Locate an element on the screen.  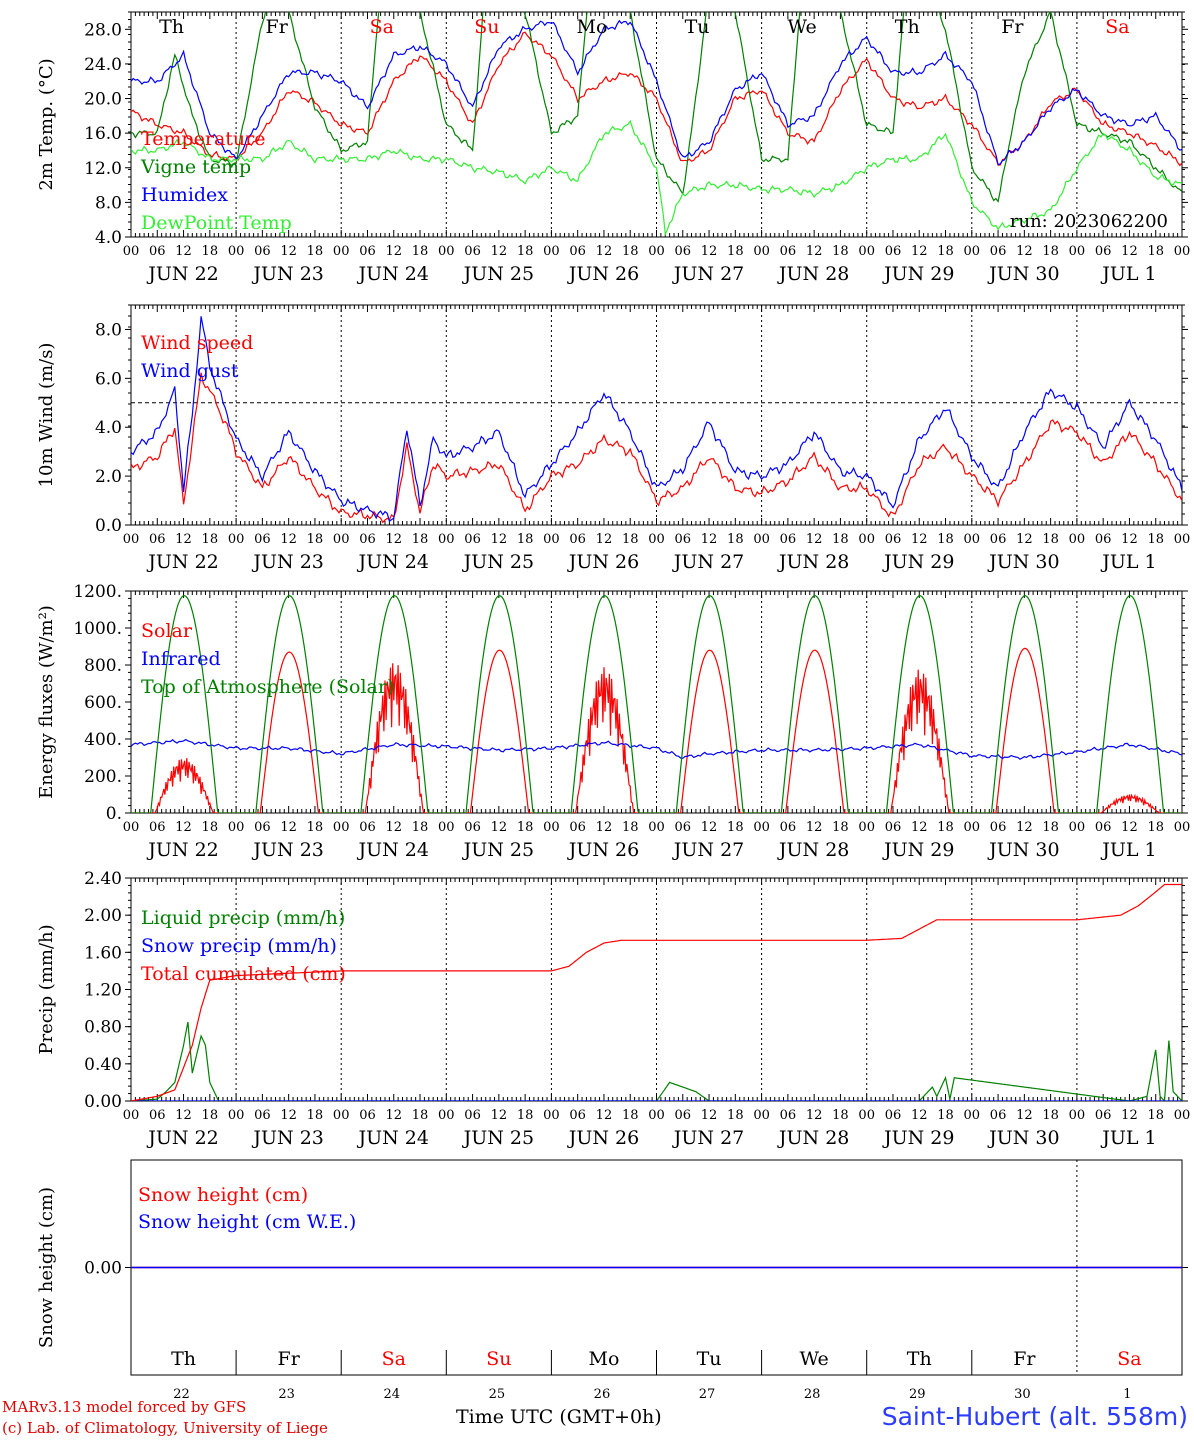
series-line-infrared is located at coordinates (656, 749).